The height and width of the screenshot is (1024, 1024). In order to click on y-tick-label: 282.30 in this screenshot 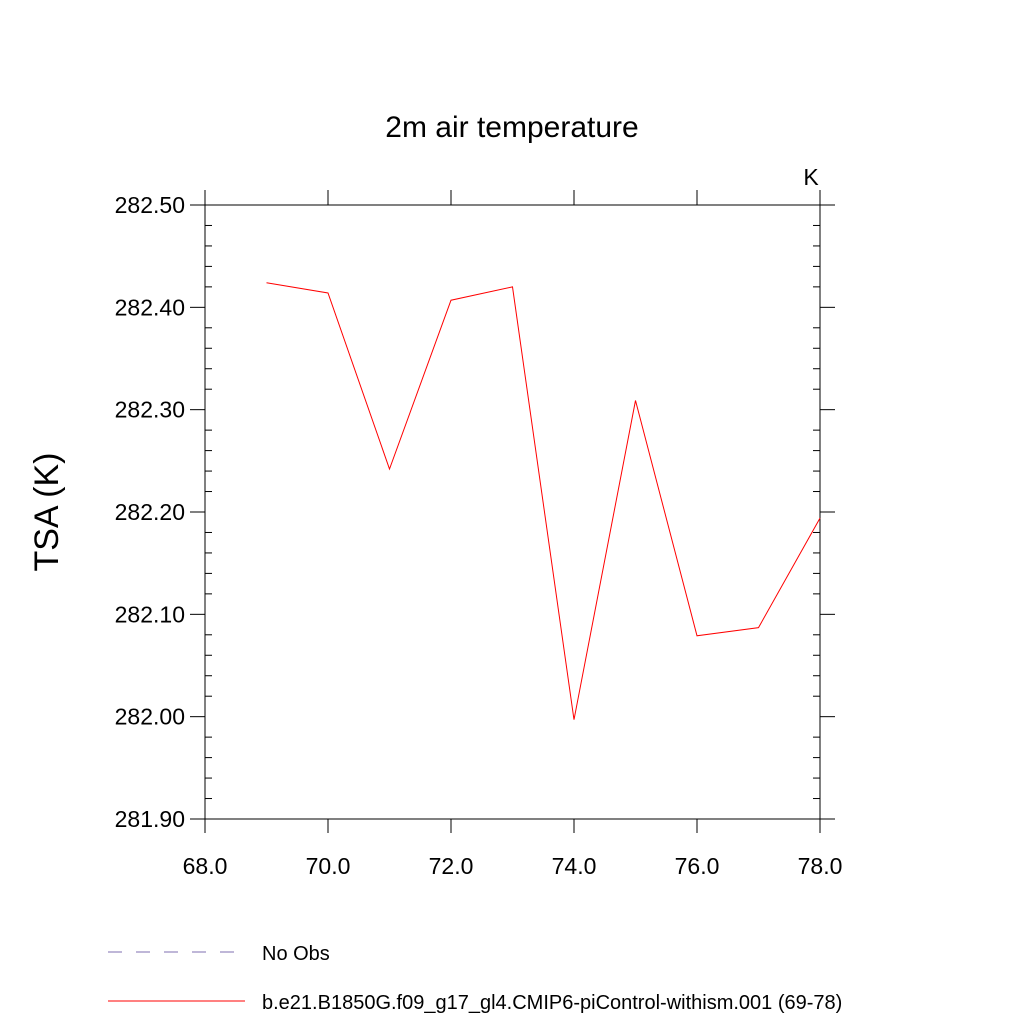, I will do `click(150, 410)`.